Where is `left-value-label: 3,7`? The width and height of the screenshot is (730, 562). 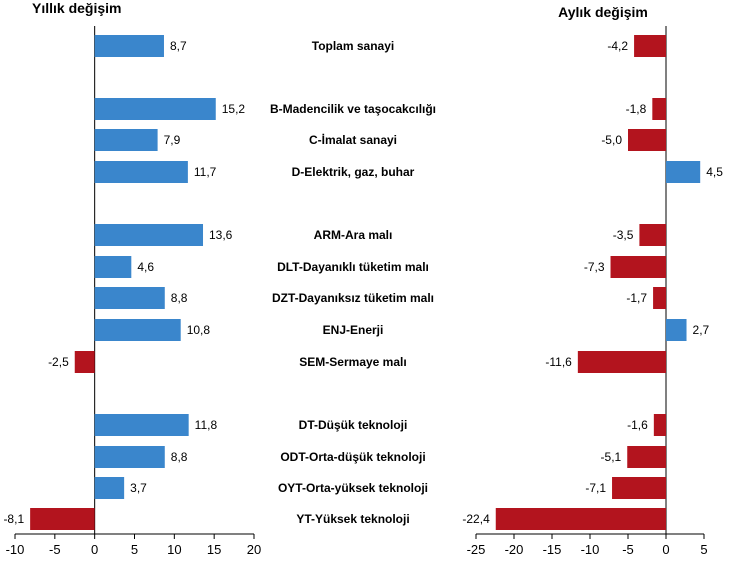 left-value-label: 3,7 is located at coordinates (138, 488).